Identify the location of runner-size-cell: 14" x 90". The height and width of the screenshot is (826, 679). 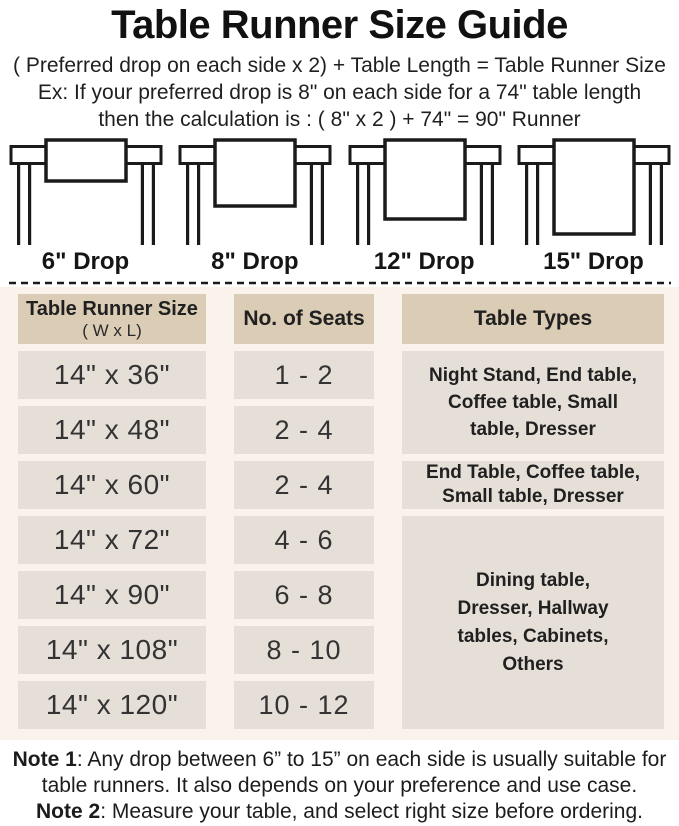
(112, 595).